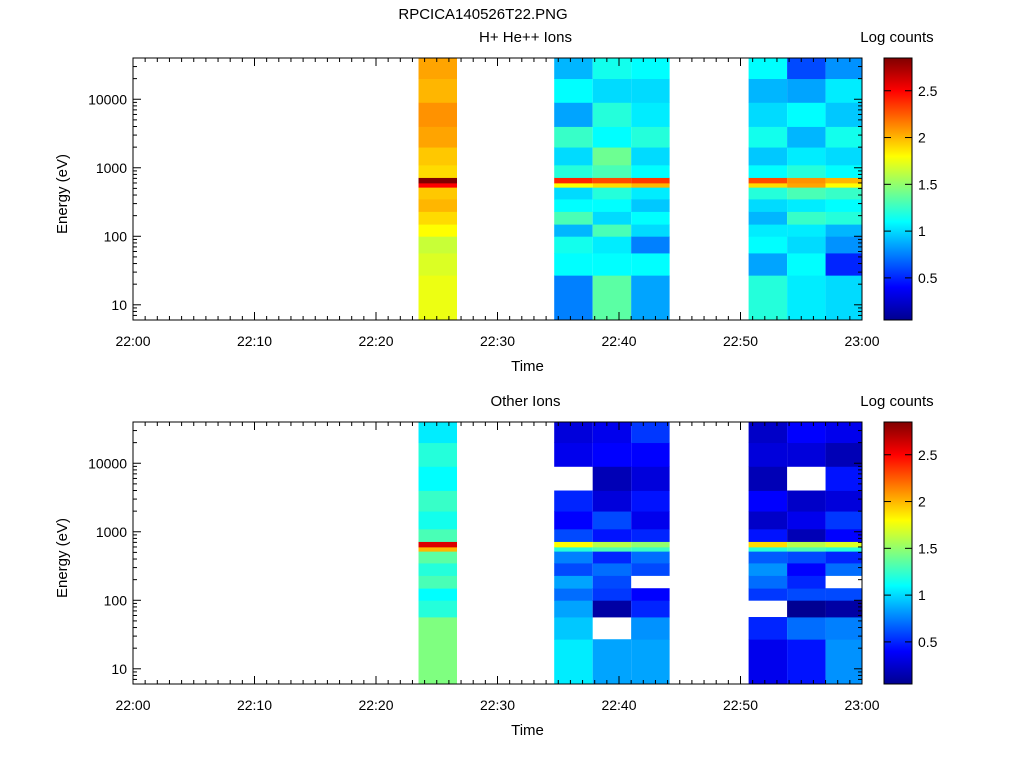 Image resolution: width=1024 pixels, height=768 pixels. I want to click on x-tick-label: 22:40, so click(618, 705).